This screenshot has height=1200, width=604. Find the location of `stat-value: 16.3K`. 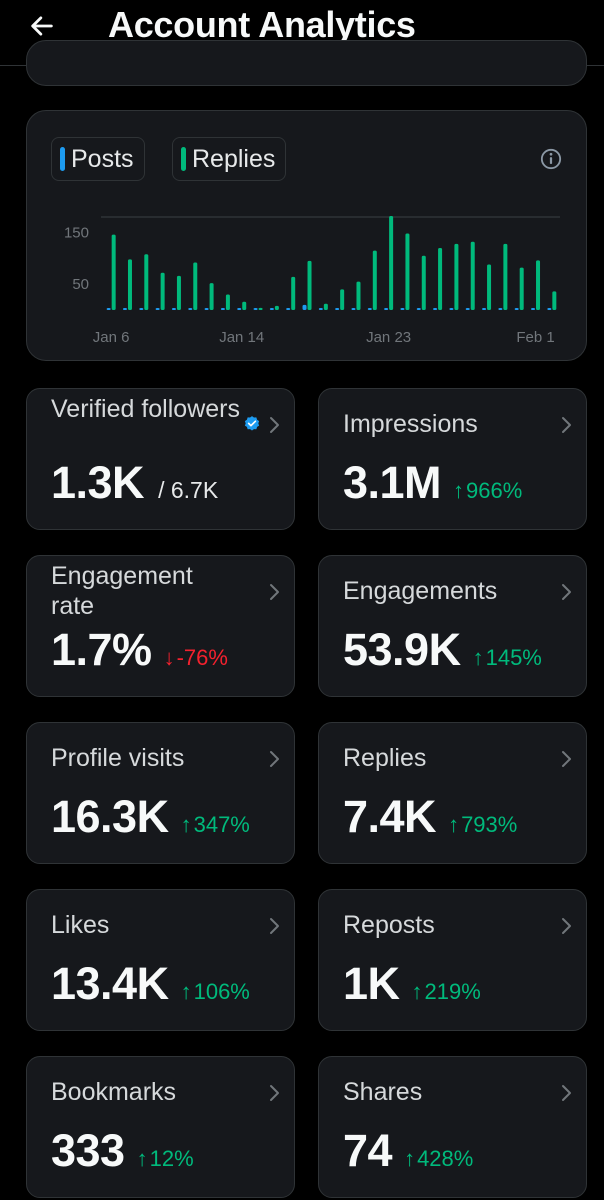

stat-value: 16.3K is located at coordinates (110, 816).